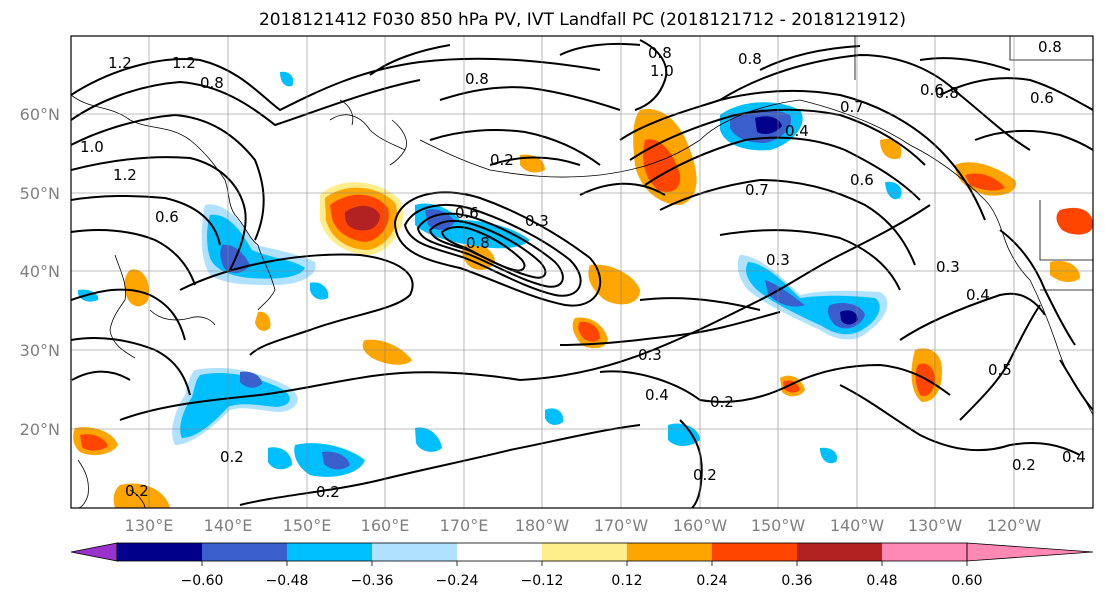 This screenshot has width=1105, height=601. I want to click on lon-label: 150°E, so click(307, 525).